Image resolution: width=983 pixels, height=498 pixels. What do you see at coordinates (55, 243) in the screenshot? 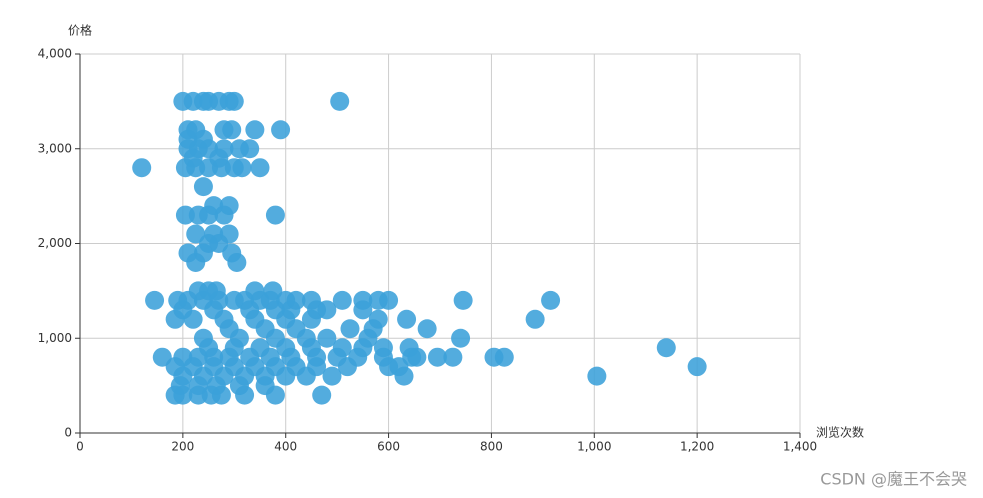
I see `y-tick-label: 2,000` at bounding box center [55, 243].